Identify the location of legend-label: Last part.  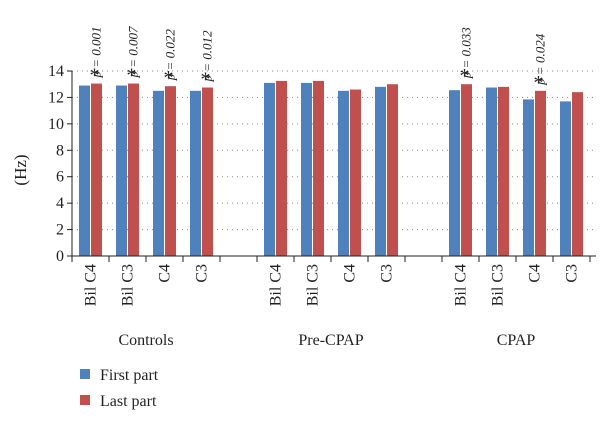
(128, 401).